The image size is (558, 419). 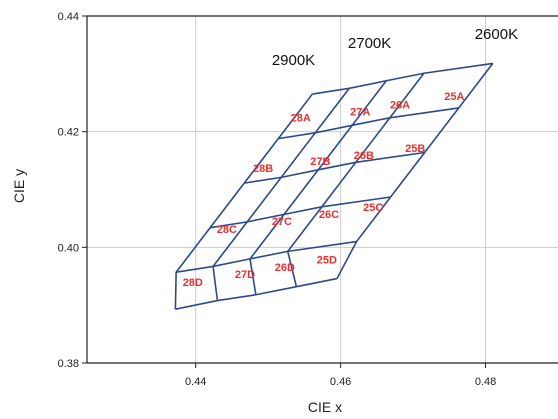 I want to click on bin-label: 28B, so click(x=263, y=169).